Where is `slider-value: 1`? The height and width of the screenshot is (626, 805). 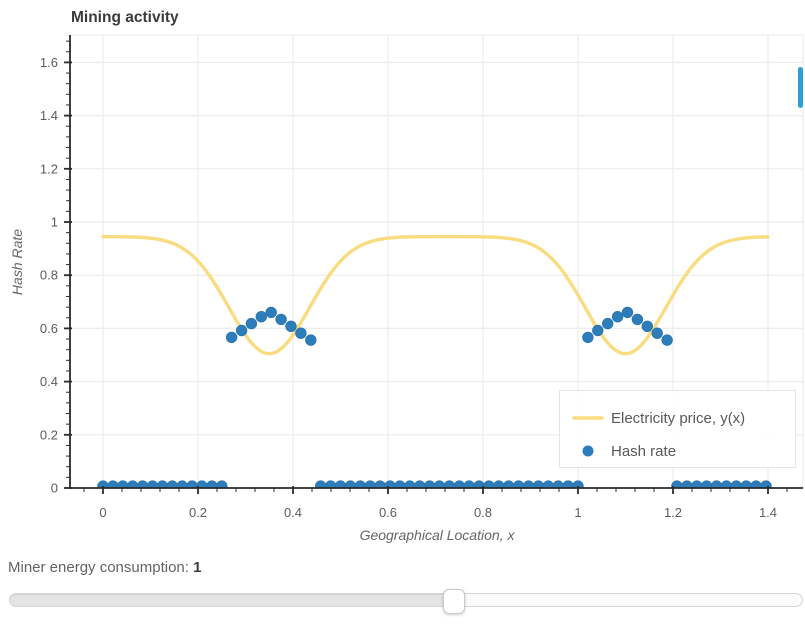 slider-value: 1 is located at coordinates (197, 567).